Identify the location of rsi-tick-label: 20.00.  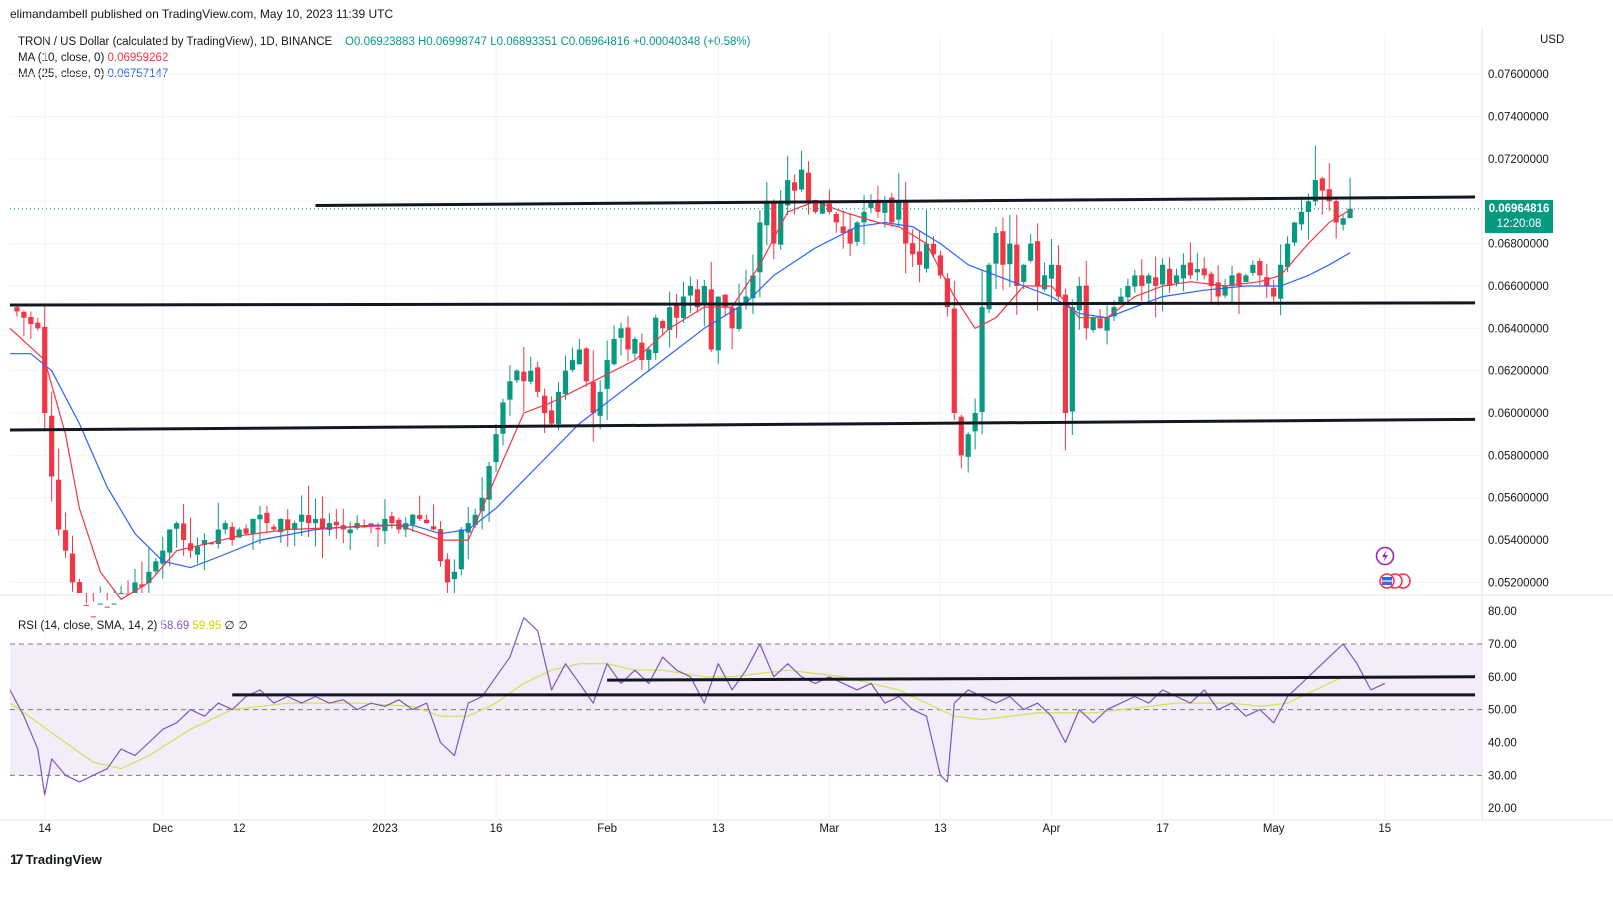
(1502, 809).